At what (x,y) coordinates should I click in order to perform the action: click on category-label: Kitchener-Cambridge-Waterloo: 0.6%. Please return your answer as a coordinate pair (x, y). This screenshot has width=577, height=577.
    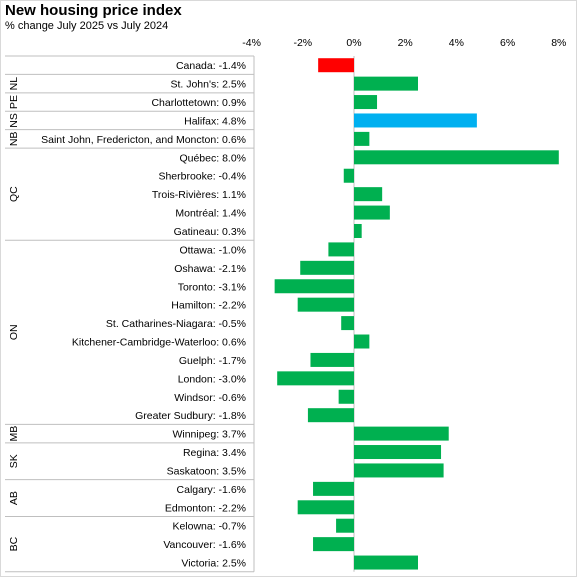
    Looking at the image, I should click on (159, 343).